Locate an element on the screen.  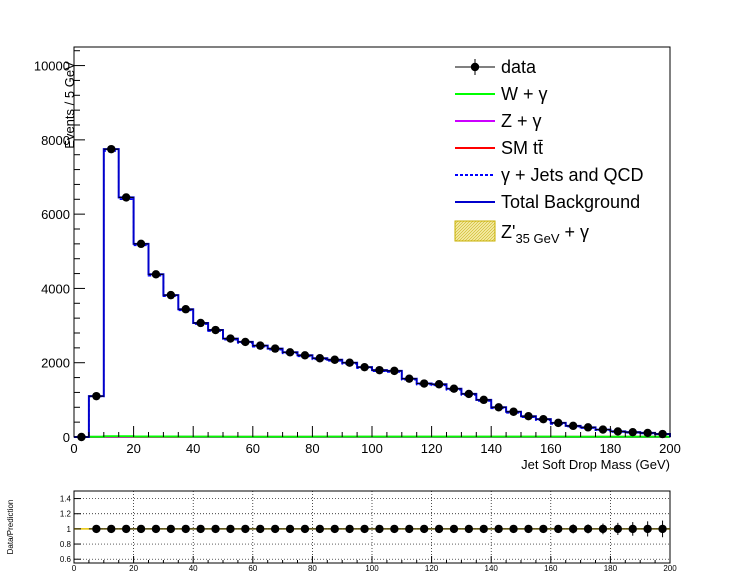
ratio-x-tick-label: 40 is located at coordinates (193, 568).